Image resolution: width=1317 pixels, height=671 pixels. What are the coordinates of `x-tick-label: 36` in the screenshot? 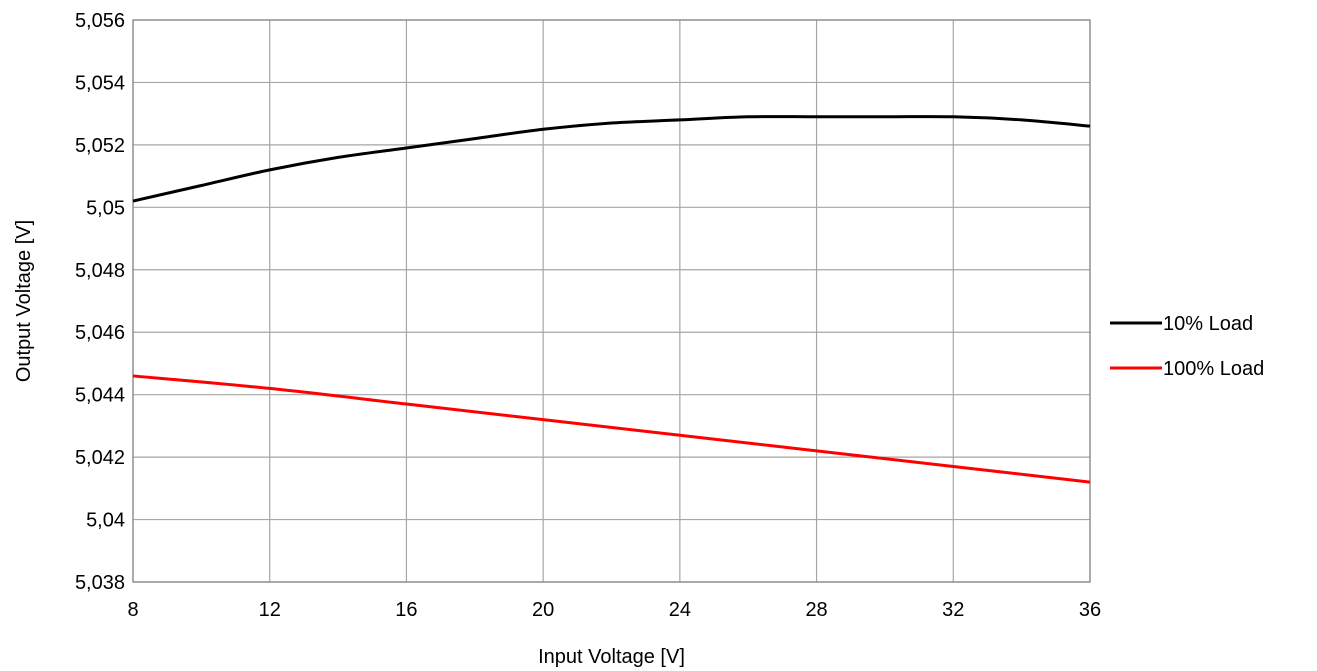 It's located at (1090, 610).